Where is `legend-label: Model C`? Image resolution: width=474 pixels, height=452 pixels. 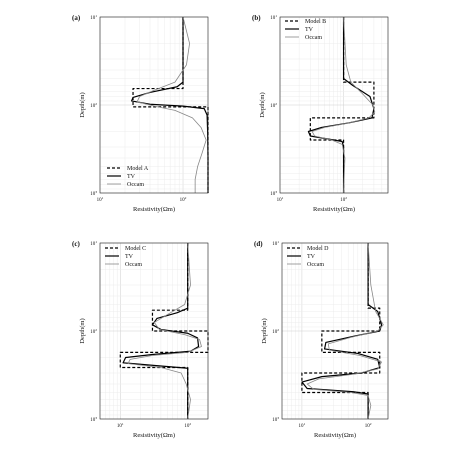 legend-label: Model C is located at coordinates (135, 249).